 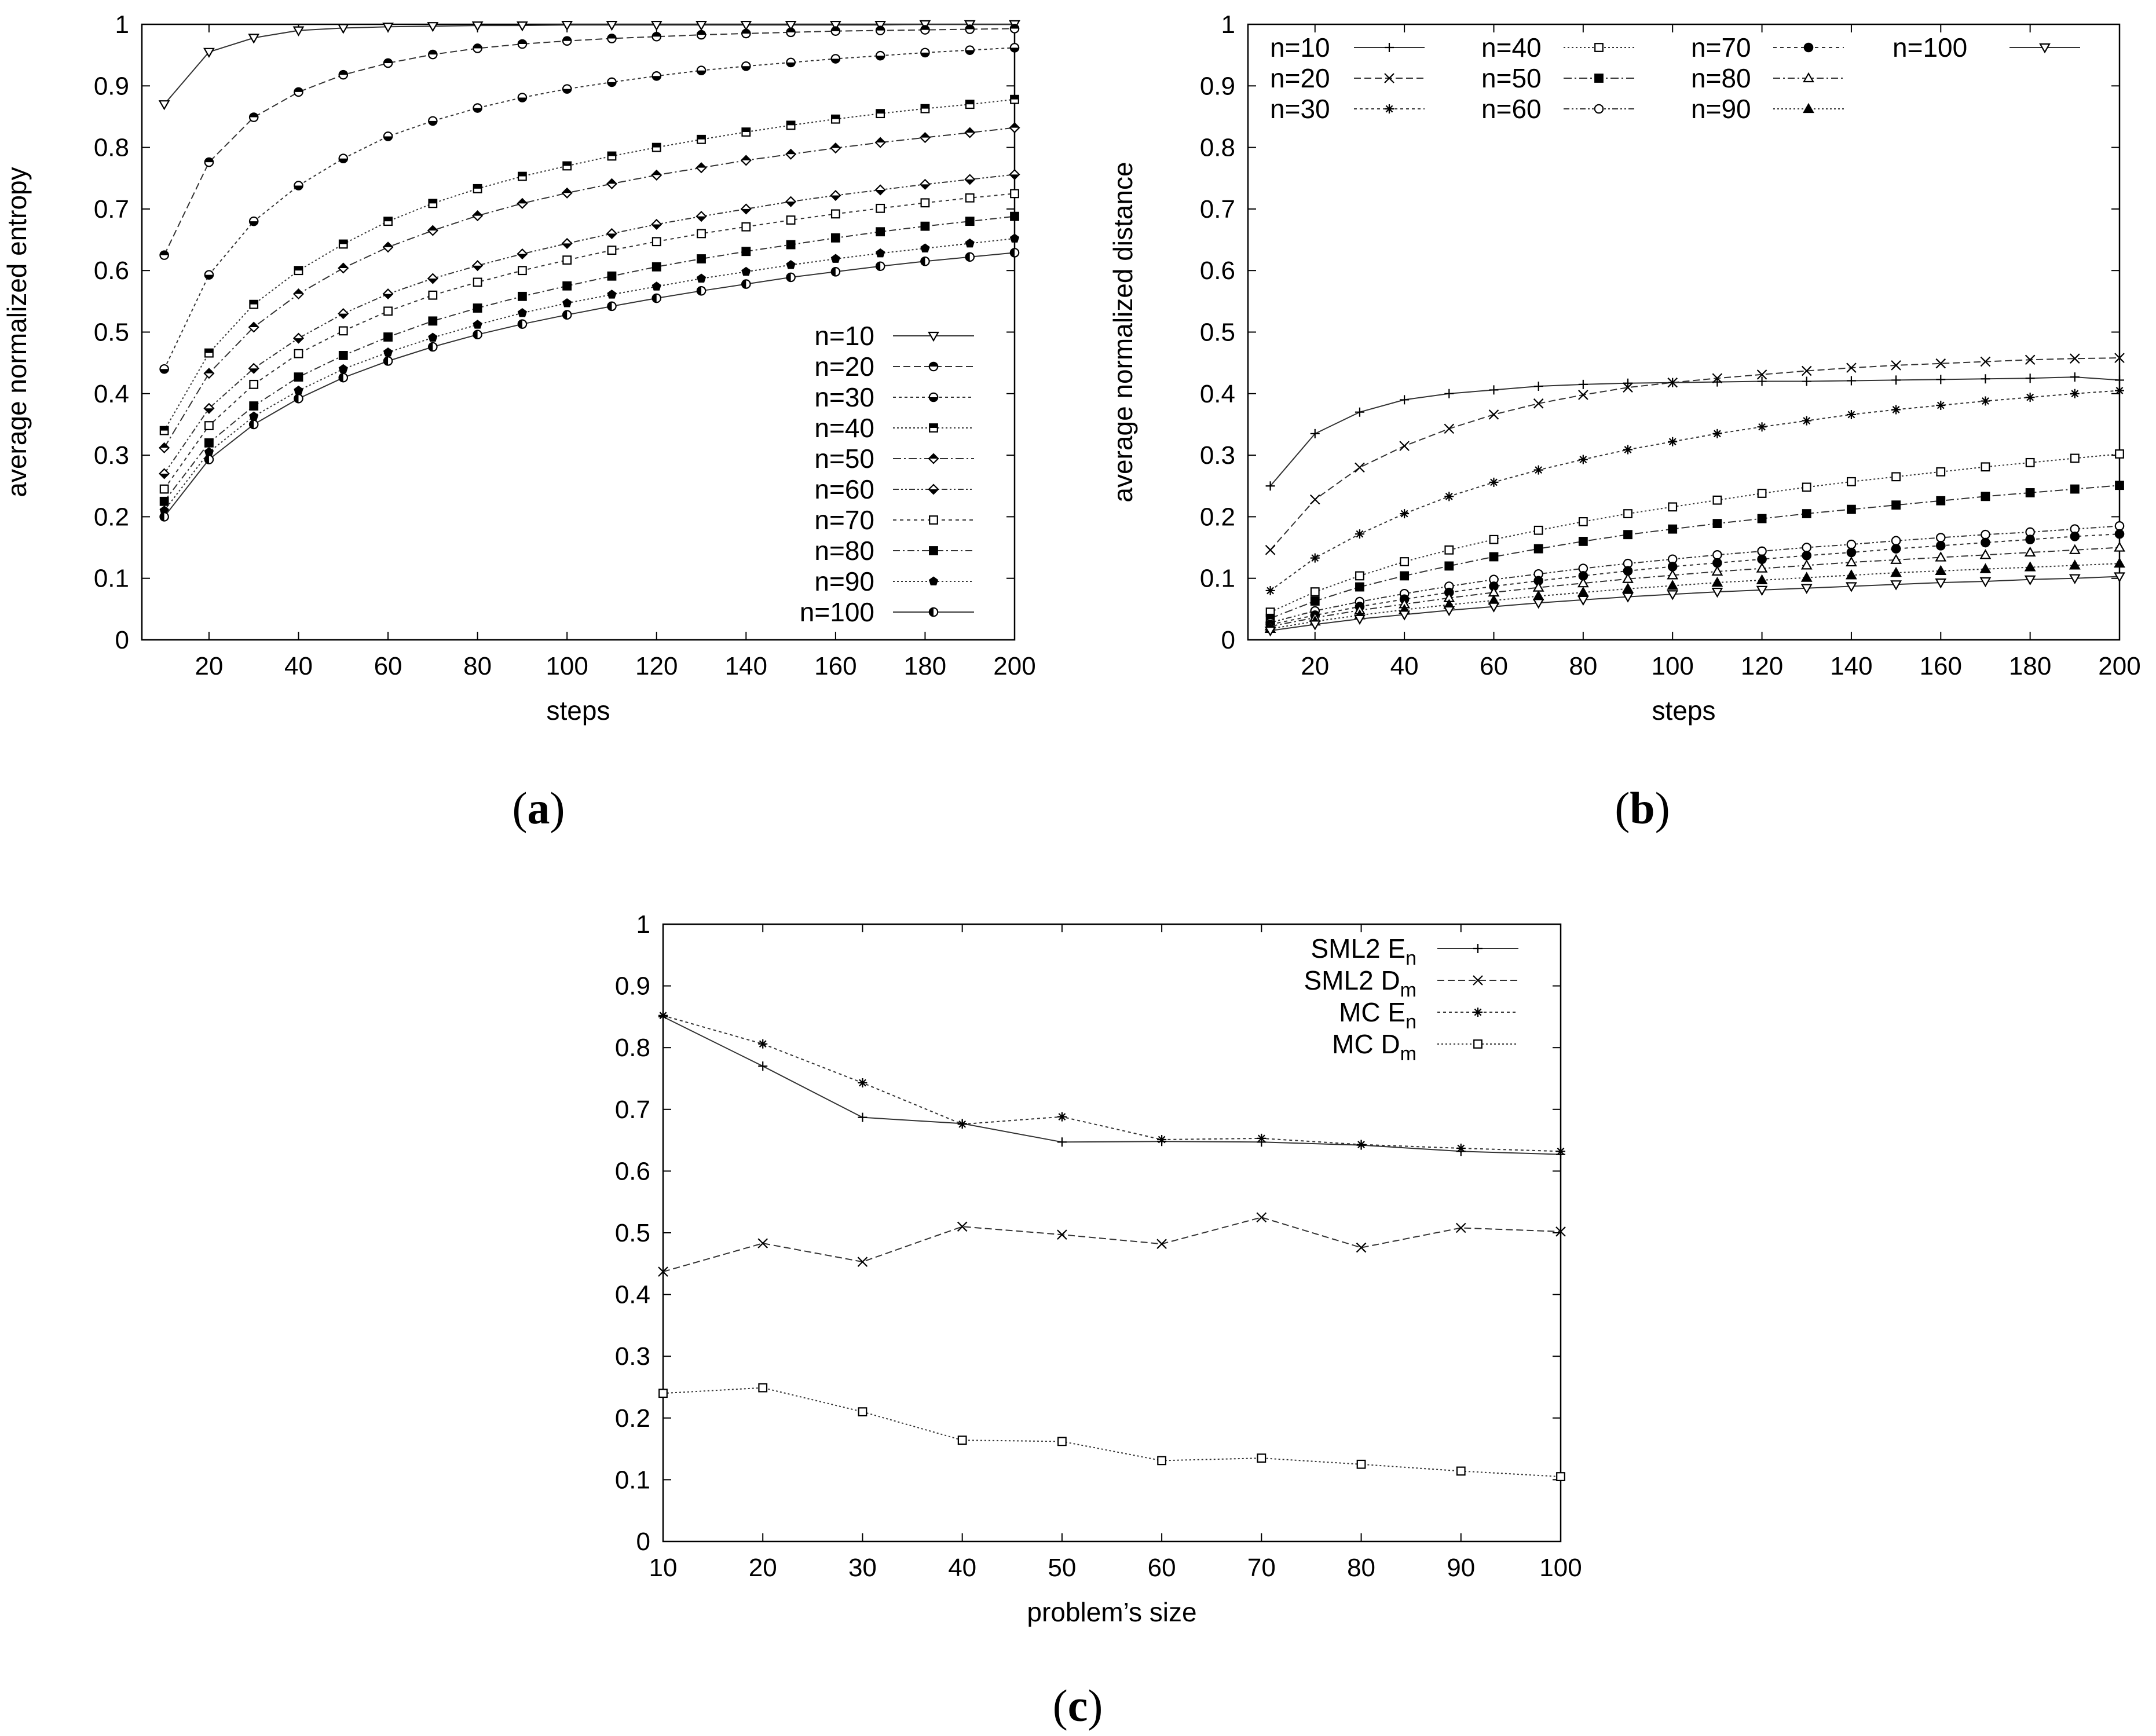 I want to click on legend-label: n=80, so click(x=1721, y=78).